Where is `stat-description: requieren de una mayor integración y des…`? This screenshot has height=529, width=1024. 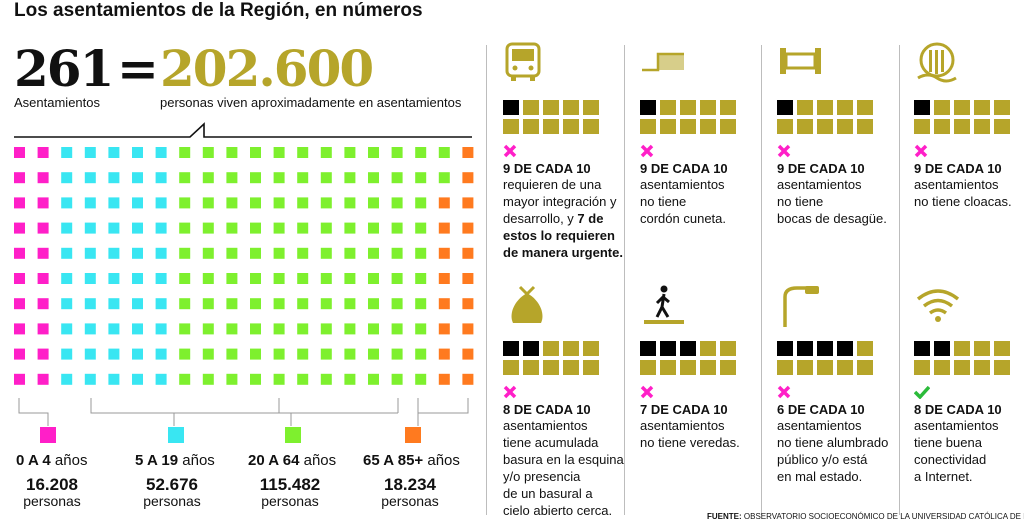
stat-description: requieren de una mayor integración y des… is located at coordinates (565, 218).